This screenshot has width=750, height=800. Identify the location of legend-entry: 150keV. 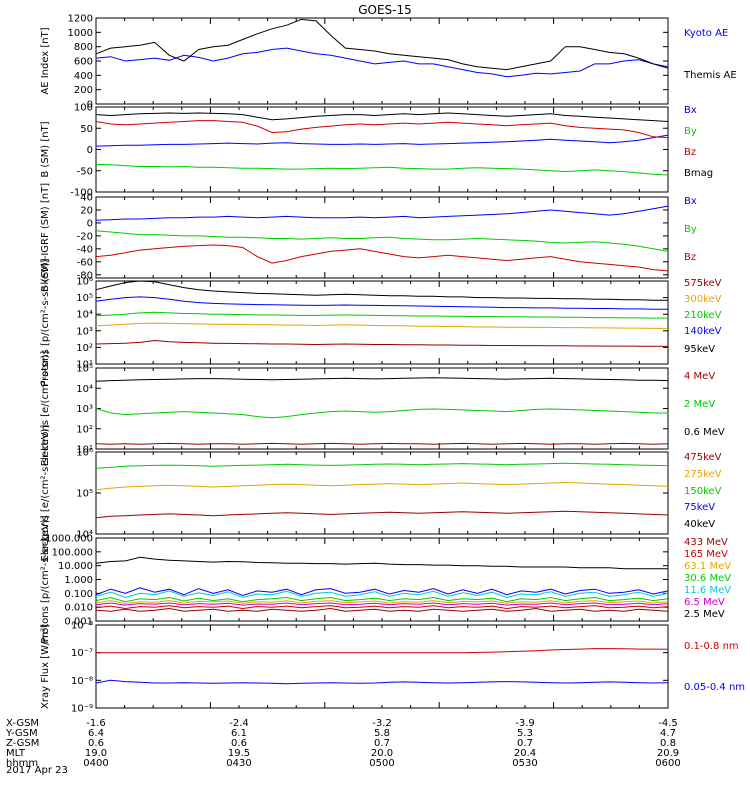
(703, 491).